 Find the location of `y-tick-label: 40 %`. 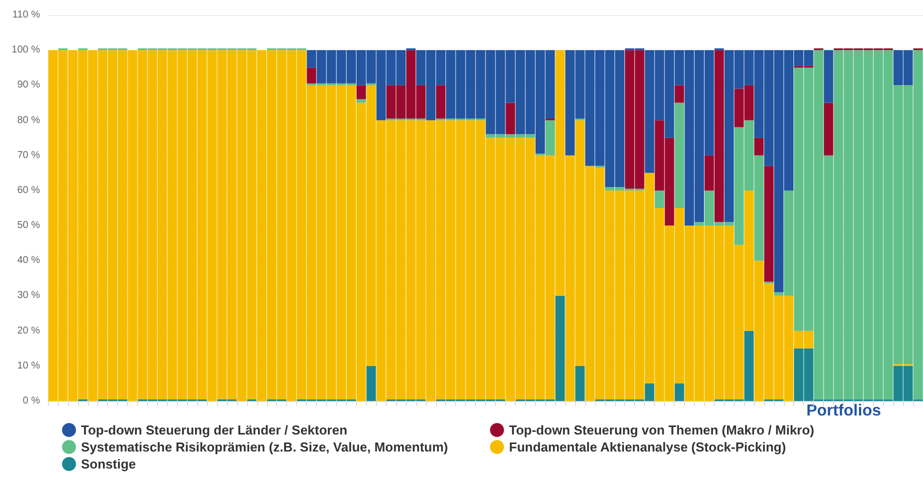

y-tick-label: 40 % is located at coordinates (28, 260).